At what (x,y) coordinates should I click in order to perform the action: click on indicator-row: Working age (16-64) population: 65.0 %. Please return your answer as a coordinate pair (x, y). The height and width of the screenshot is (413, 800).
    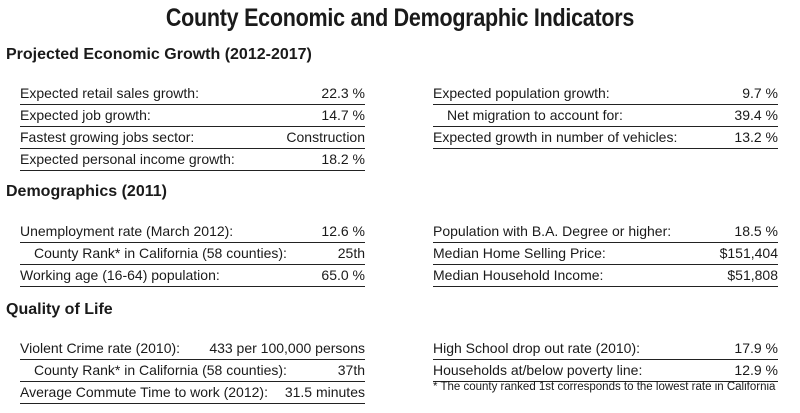
    Looking at the image, I should click on (192, 276).